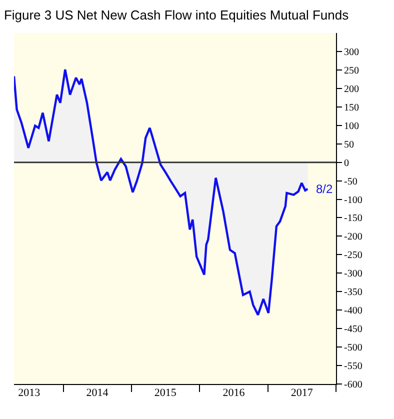 The height and width of the screenshot is (419, 394). Describe the element at coordinates (165, 393) in the screenshot. I see `x-tick-label: 2015` at that location.